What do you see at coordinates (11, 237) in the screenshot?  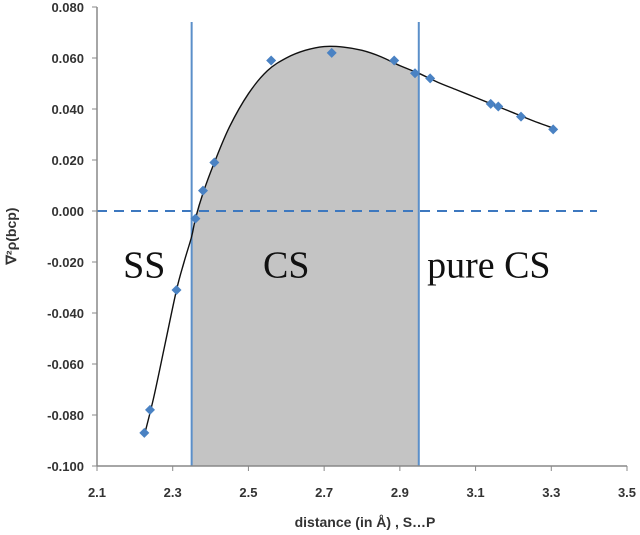 I see `y-axis-label: ∇²ρ(bcp)` at bounding box center [11, 237].